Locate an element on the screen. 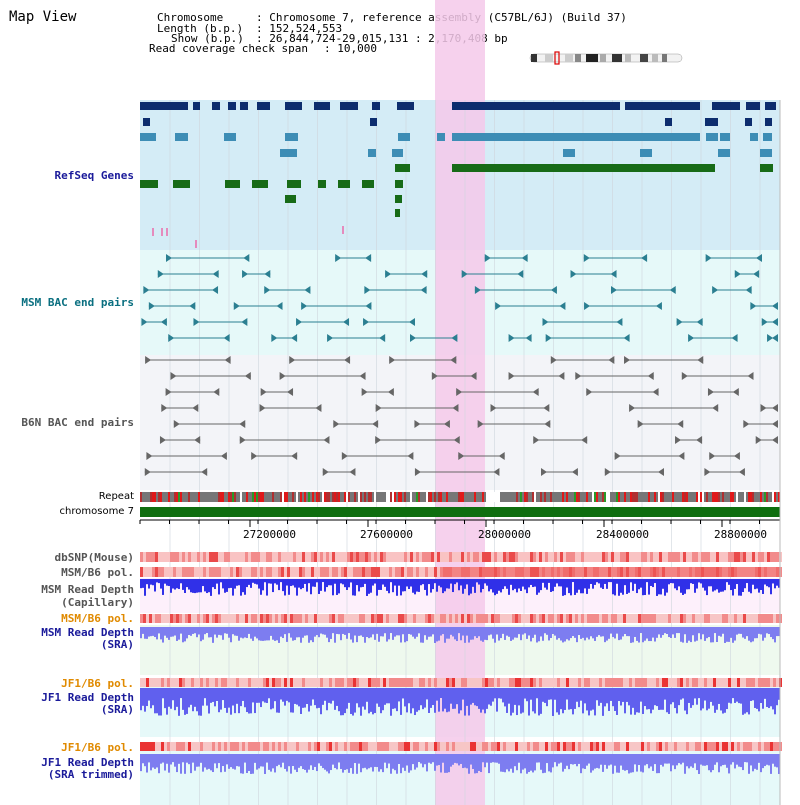 Image resolution: width=800 pixels, height=805 pixels. track-label-jf1-depth-sra-1: JF1 Read Depth is located at coordinates (87, 697).